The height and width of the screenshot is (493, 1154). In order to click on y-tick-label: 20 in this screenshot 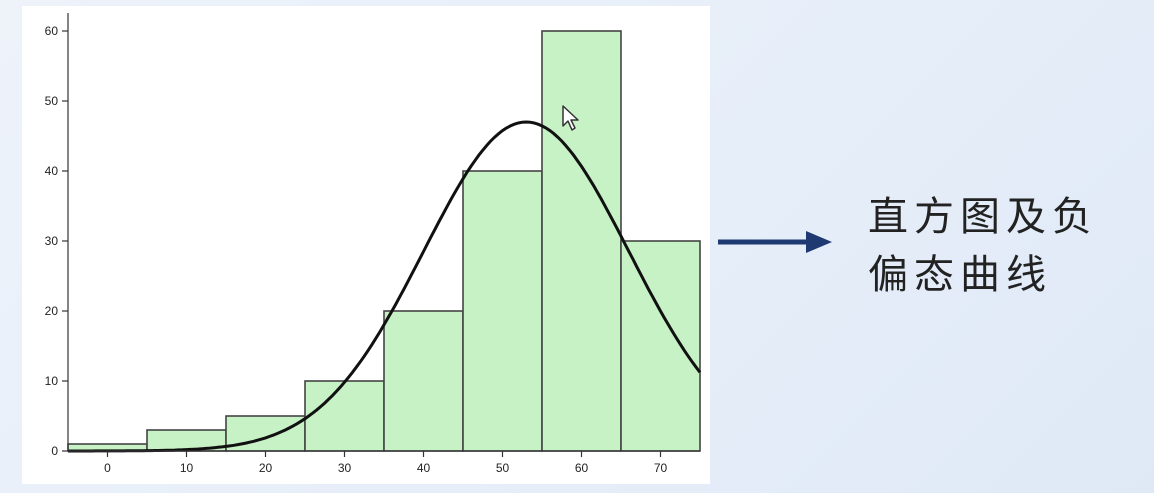, I will do `click(52, 311)`.